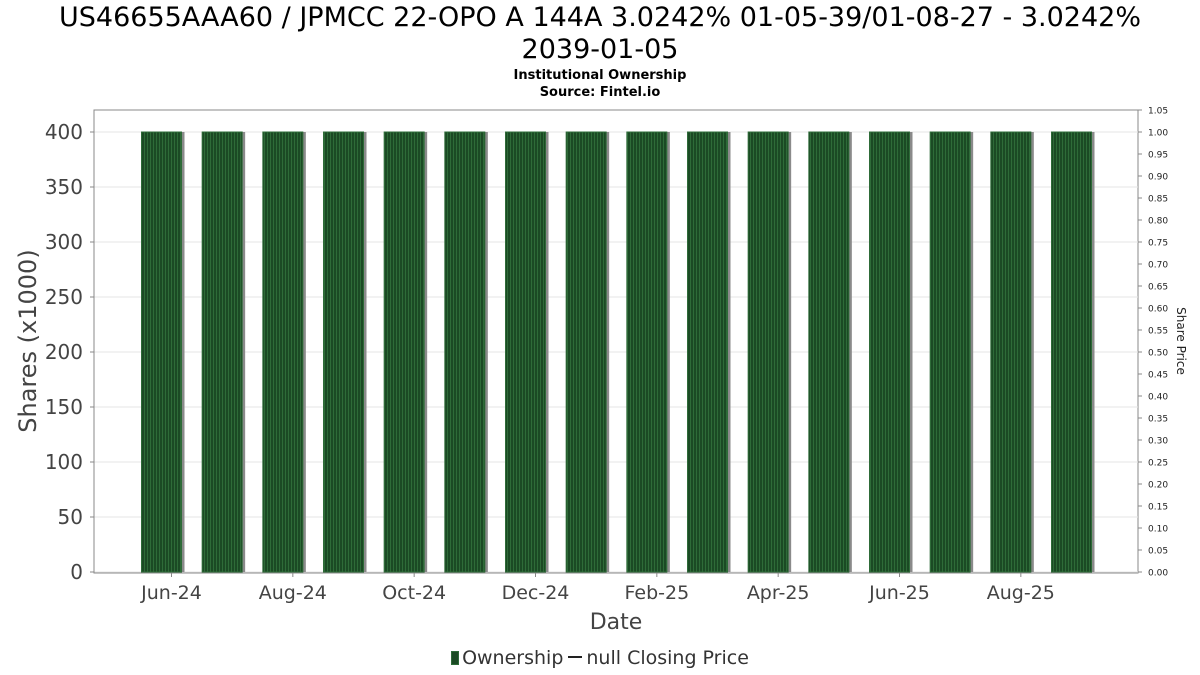  What do you see at coordinates (1158, 552) in the screenshot?
I see `y2-tick-label: 0.05` at bounding box center [1158, 552].